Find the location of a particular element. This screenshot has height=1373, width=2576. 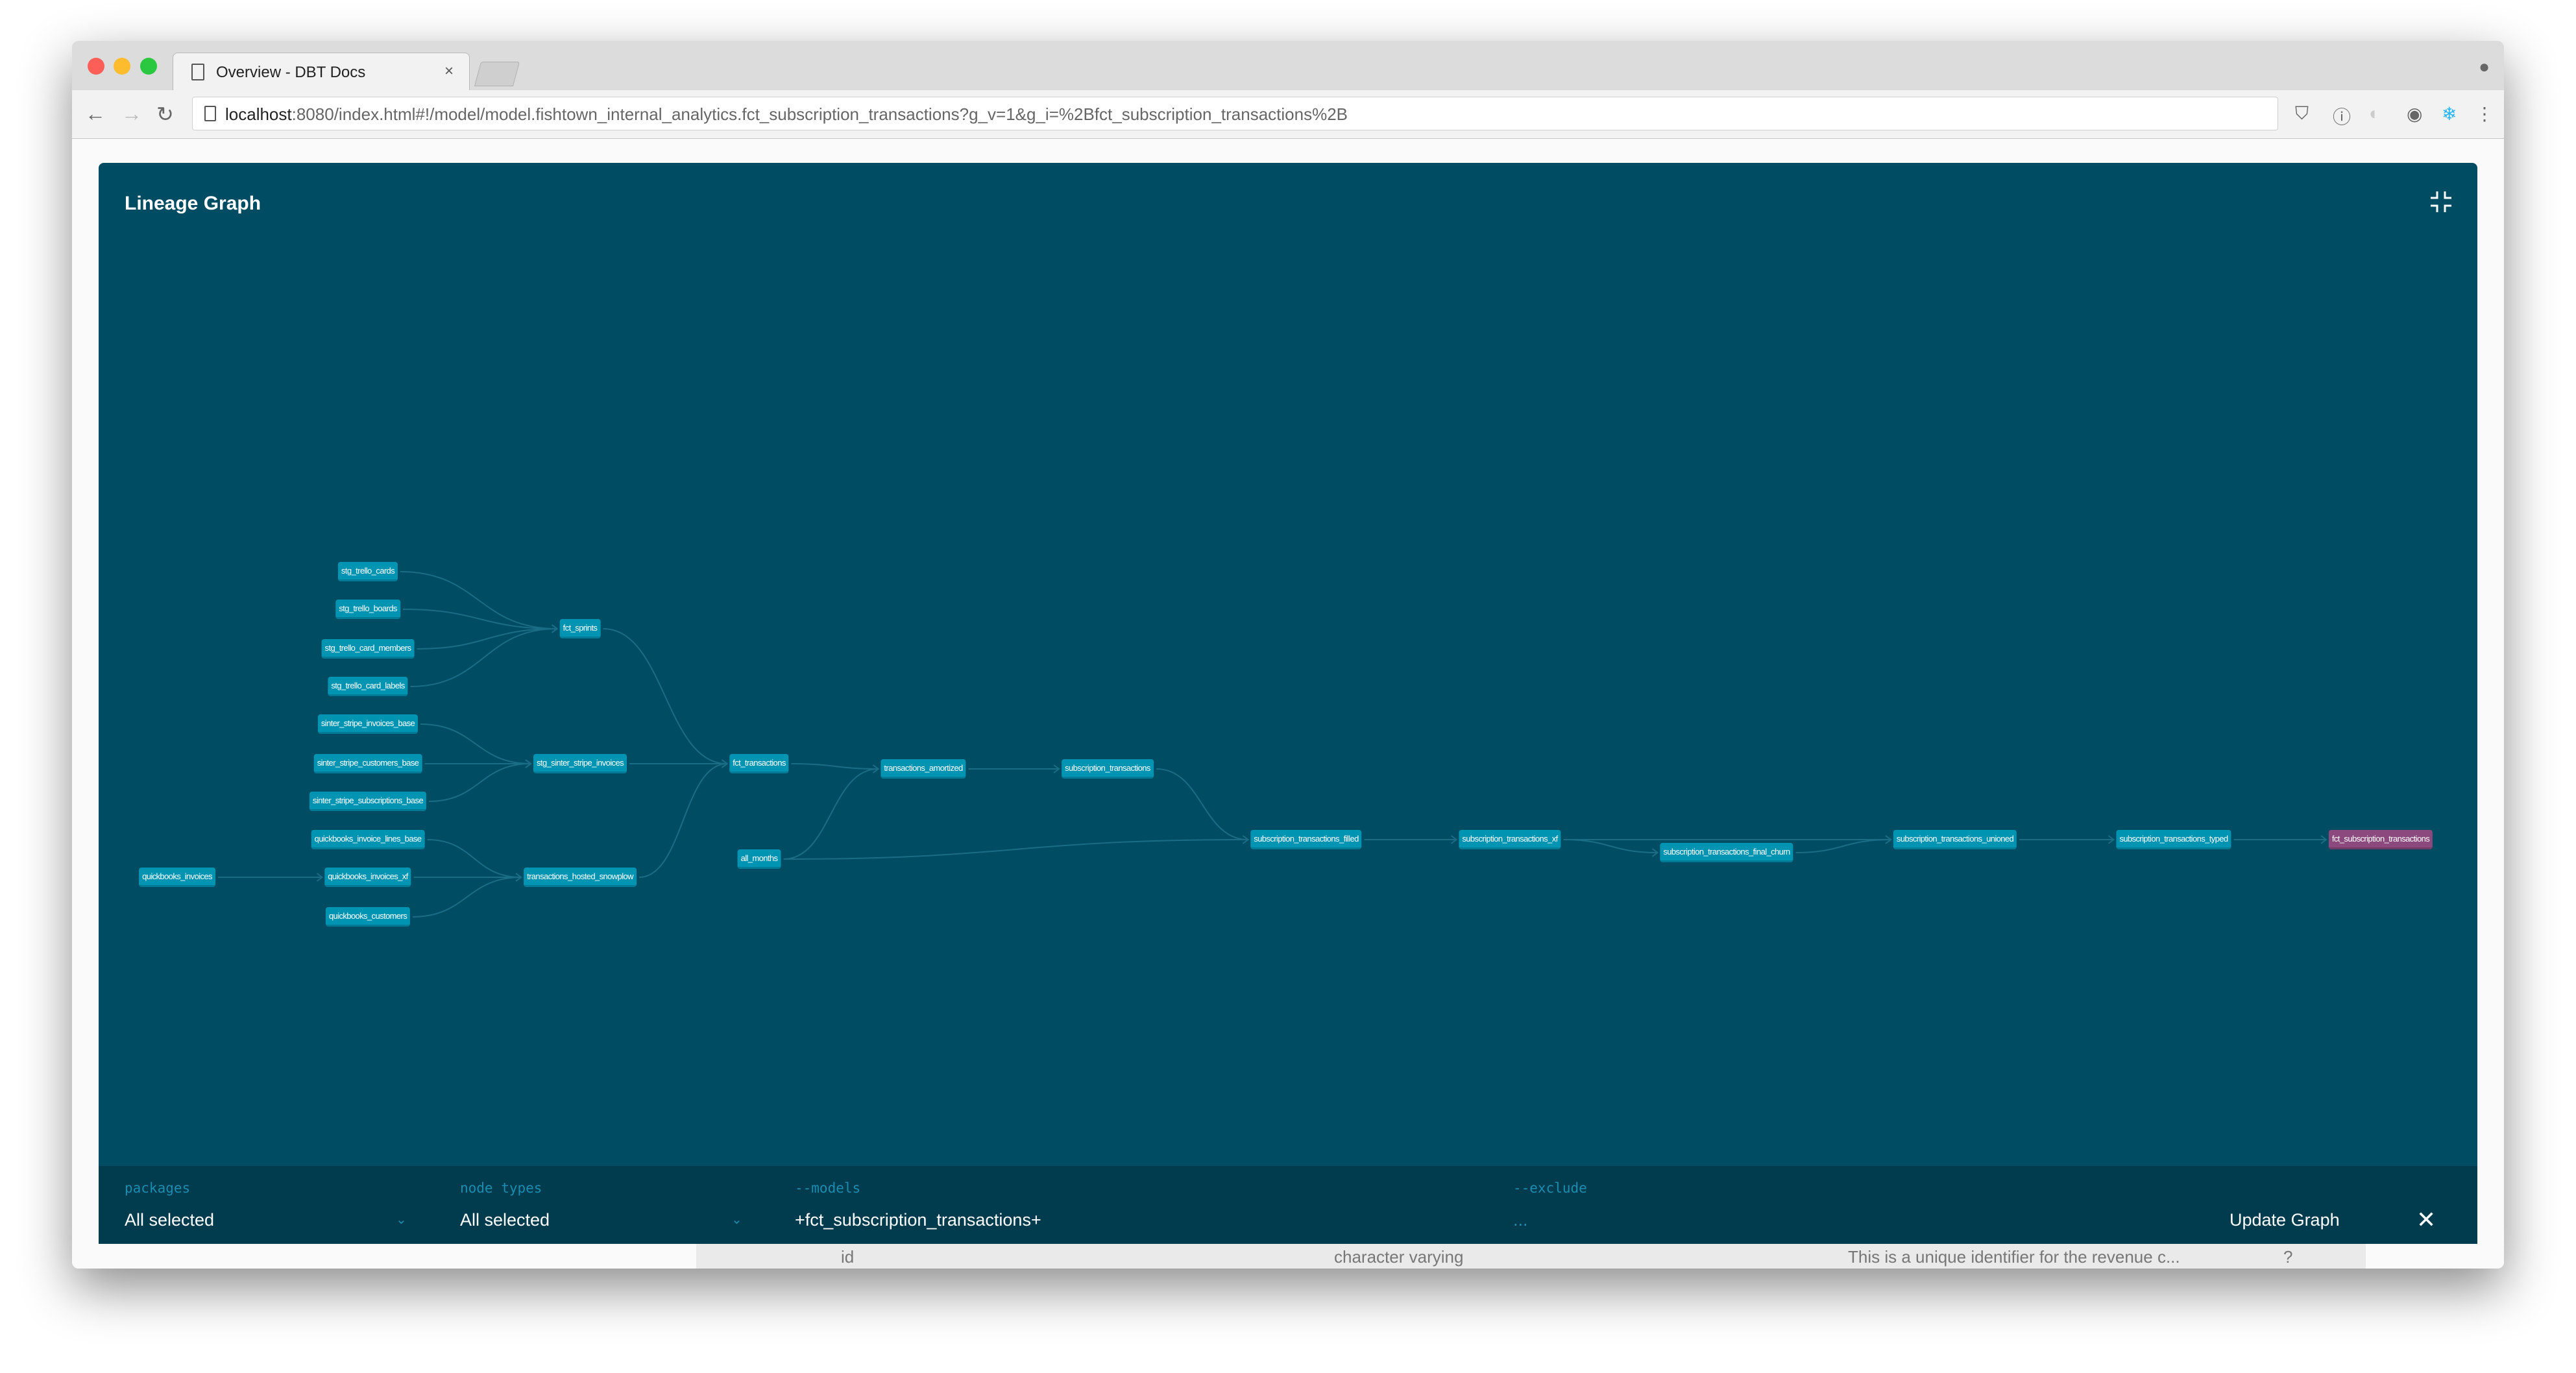

url-host: localhost is located at coordinates (258, 114).